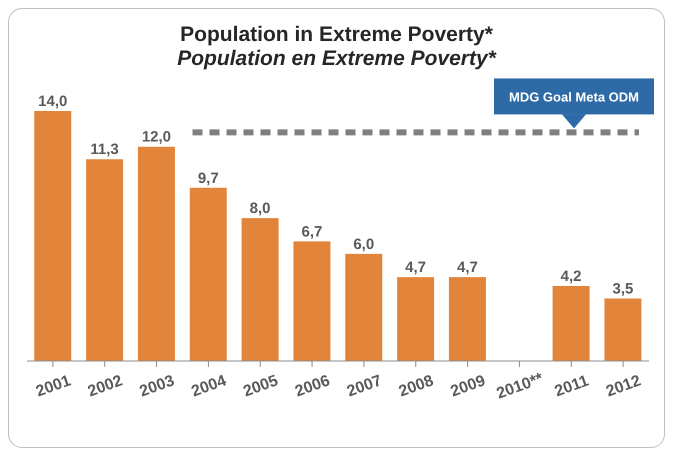  I want to click on data-label: 9,7, so click(208, 178).